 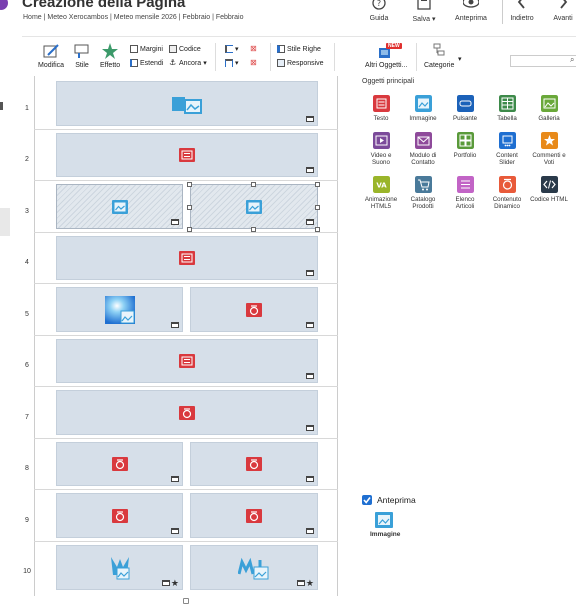 I want to click on photo-image-icon, so click(x=119, y=309).